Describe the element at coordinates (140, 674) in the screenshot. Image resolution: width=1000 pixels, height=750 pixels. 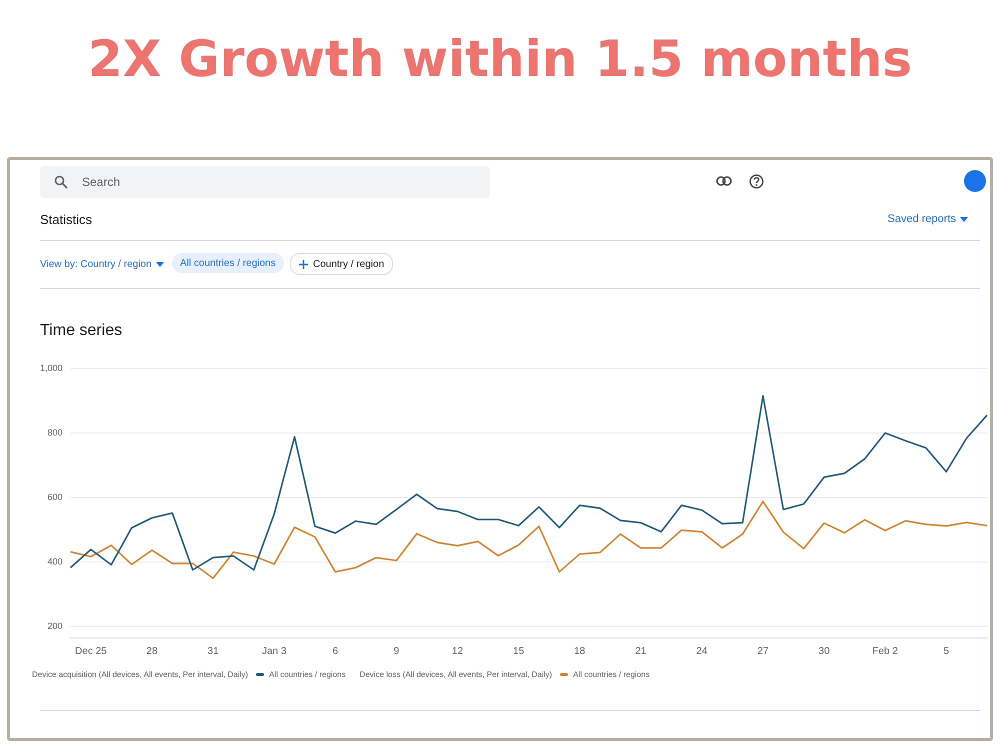
I see `text: Device acquisition (All devices, All events, Per interval, Daily)` at that location.